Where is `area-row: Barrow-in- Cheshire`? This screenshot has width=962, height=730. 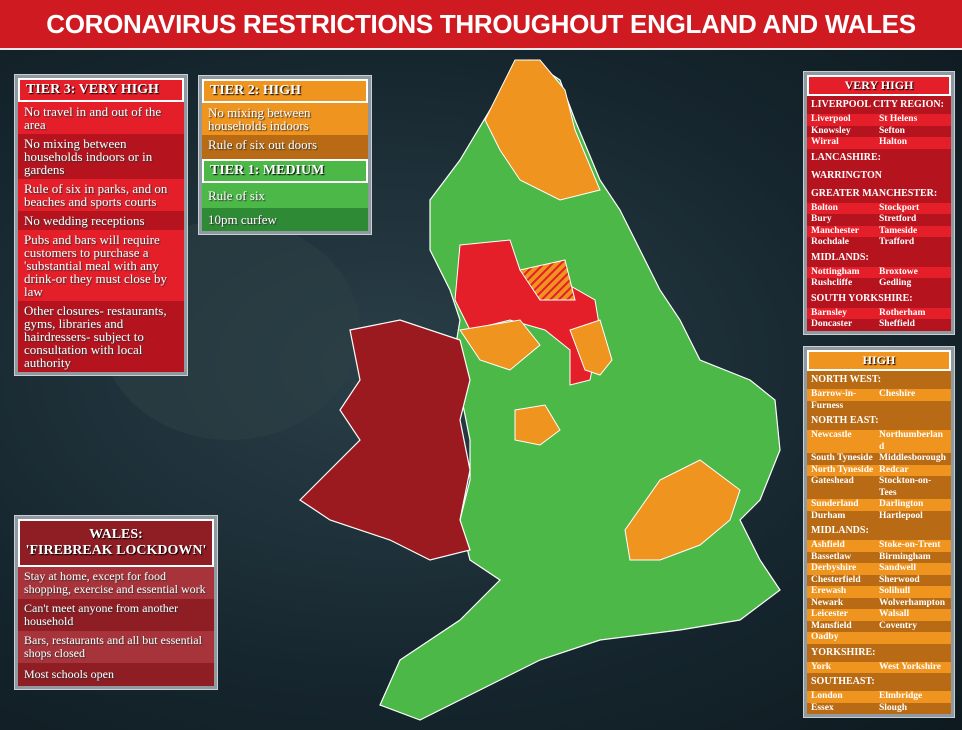
area-row: Barrow-in- Cheshire is located at coordinates (879, 395).